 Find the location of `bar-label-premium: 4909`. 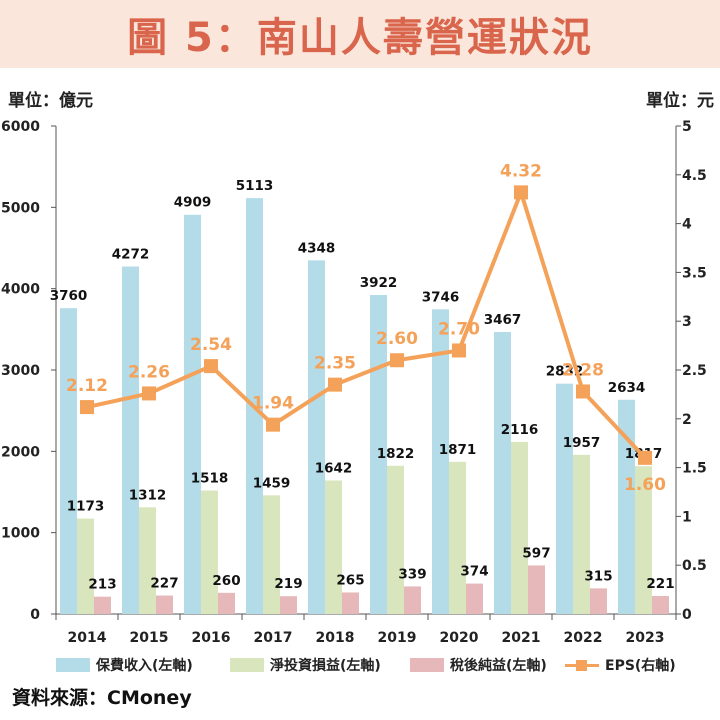

bar-label-premium: 4909 is located at coordinates (193, 203).